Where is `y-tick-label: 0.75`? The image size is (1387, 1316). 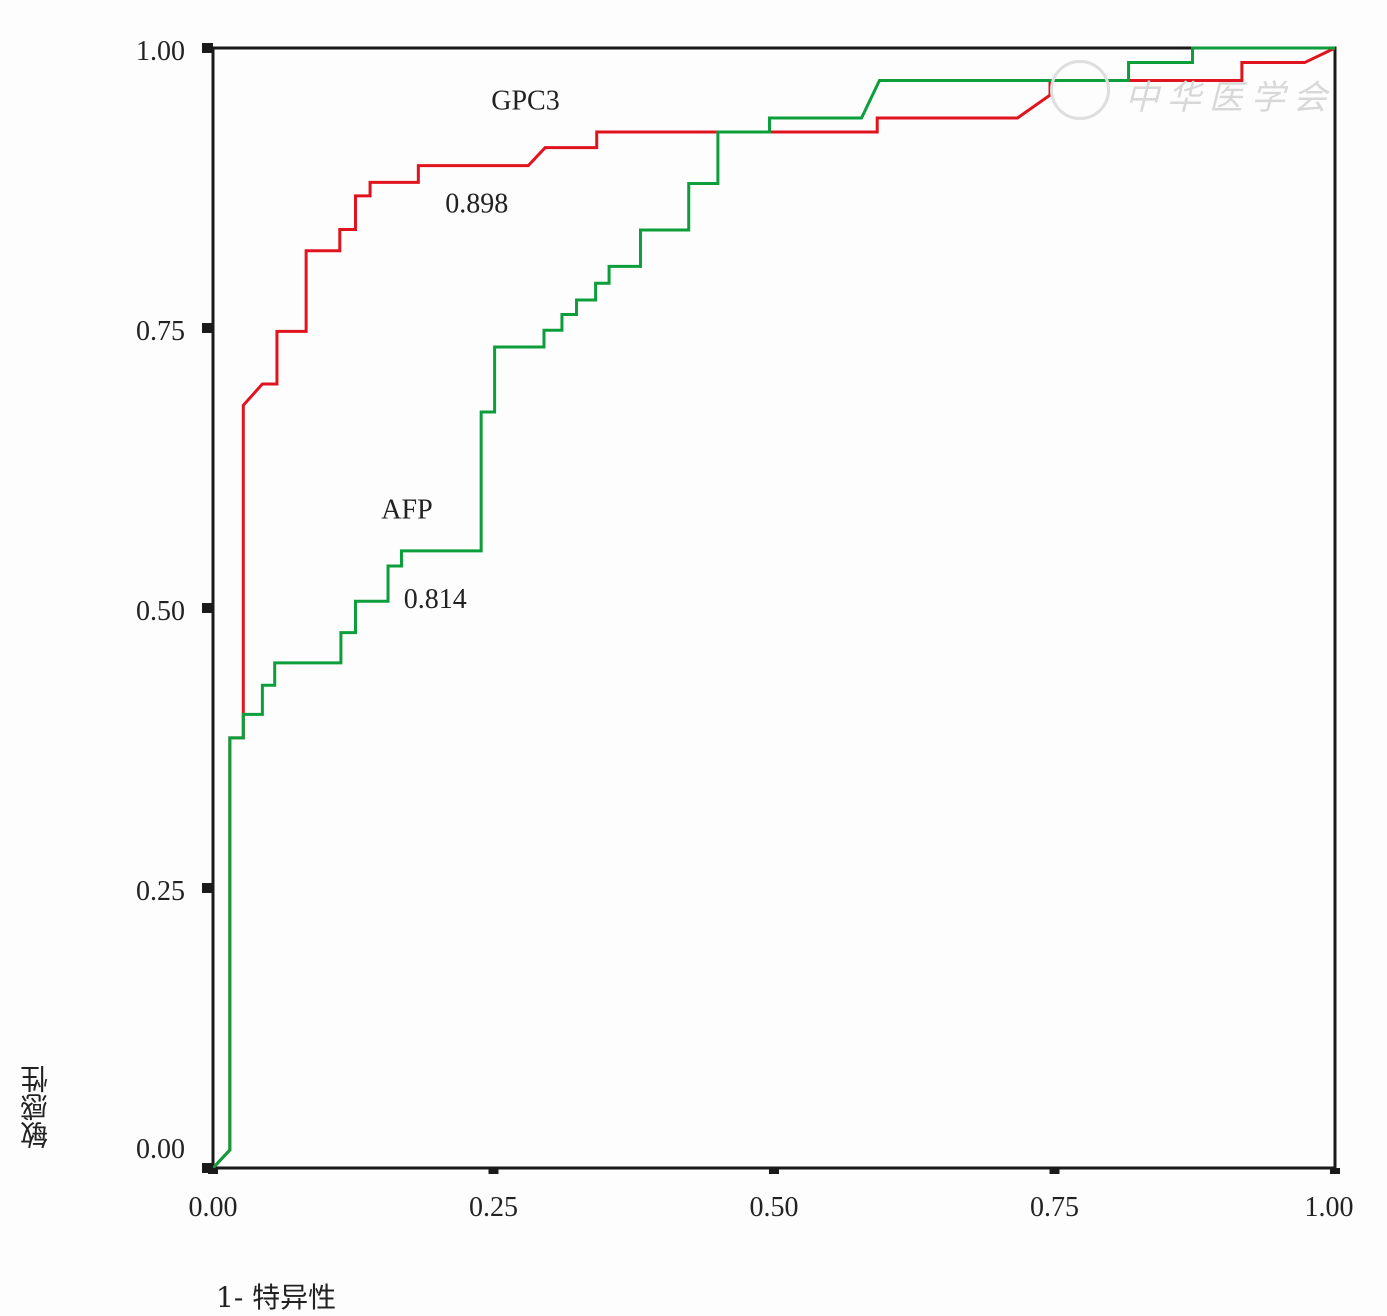 y-tick-label: 0.75 is located at coordinates (160, 331).